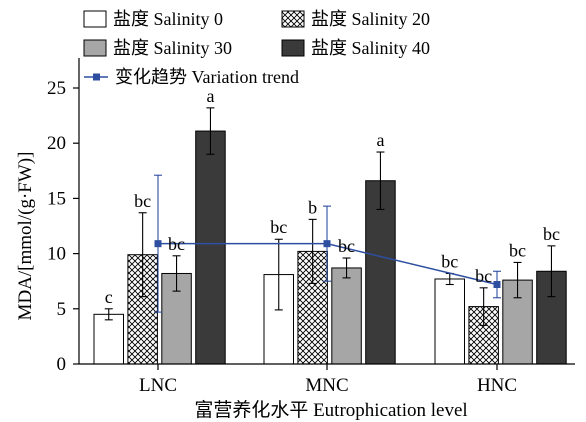 This screenshot has height=422, width=586. Describe the element at coordinates (158, 244) in the screenshot. I see `trend-point-lnc` at that location.